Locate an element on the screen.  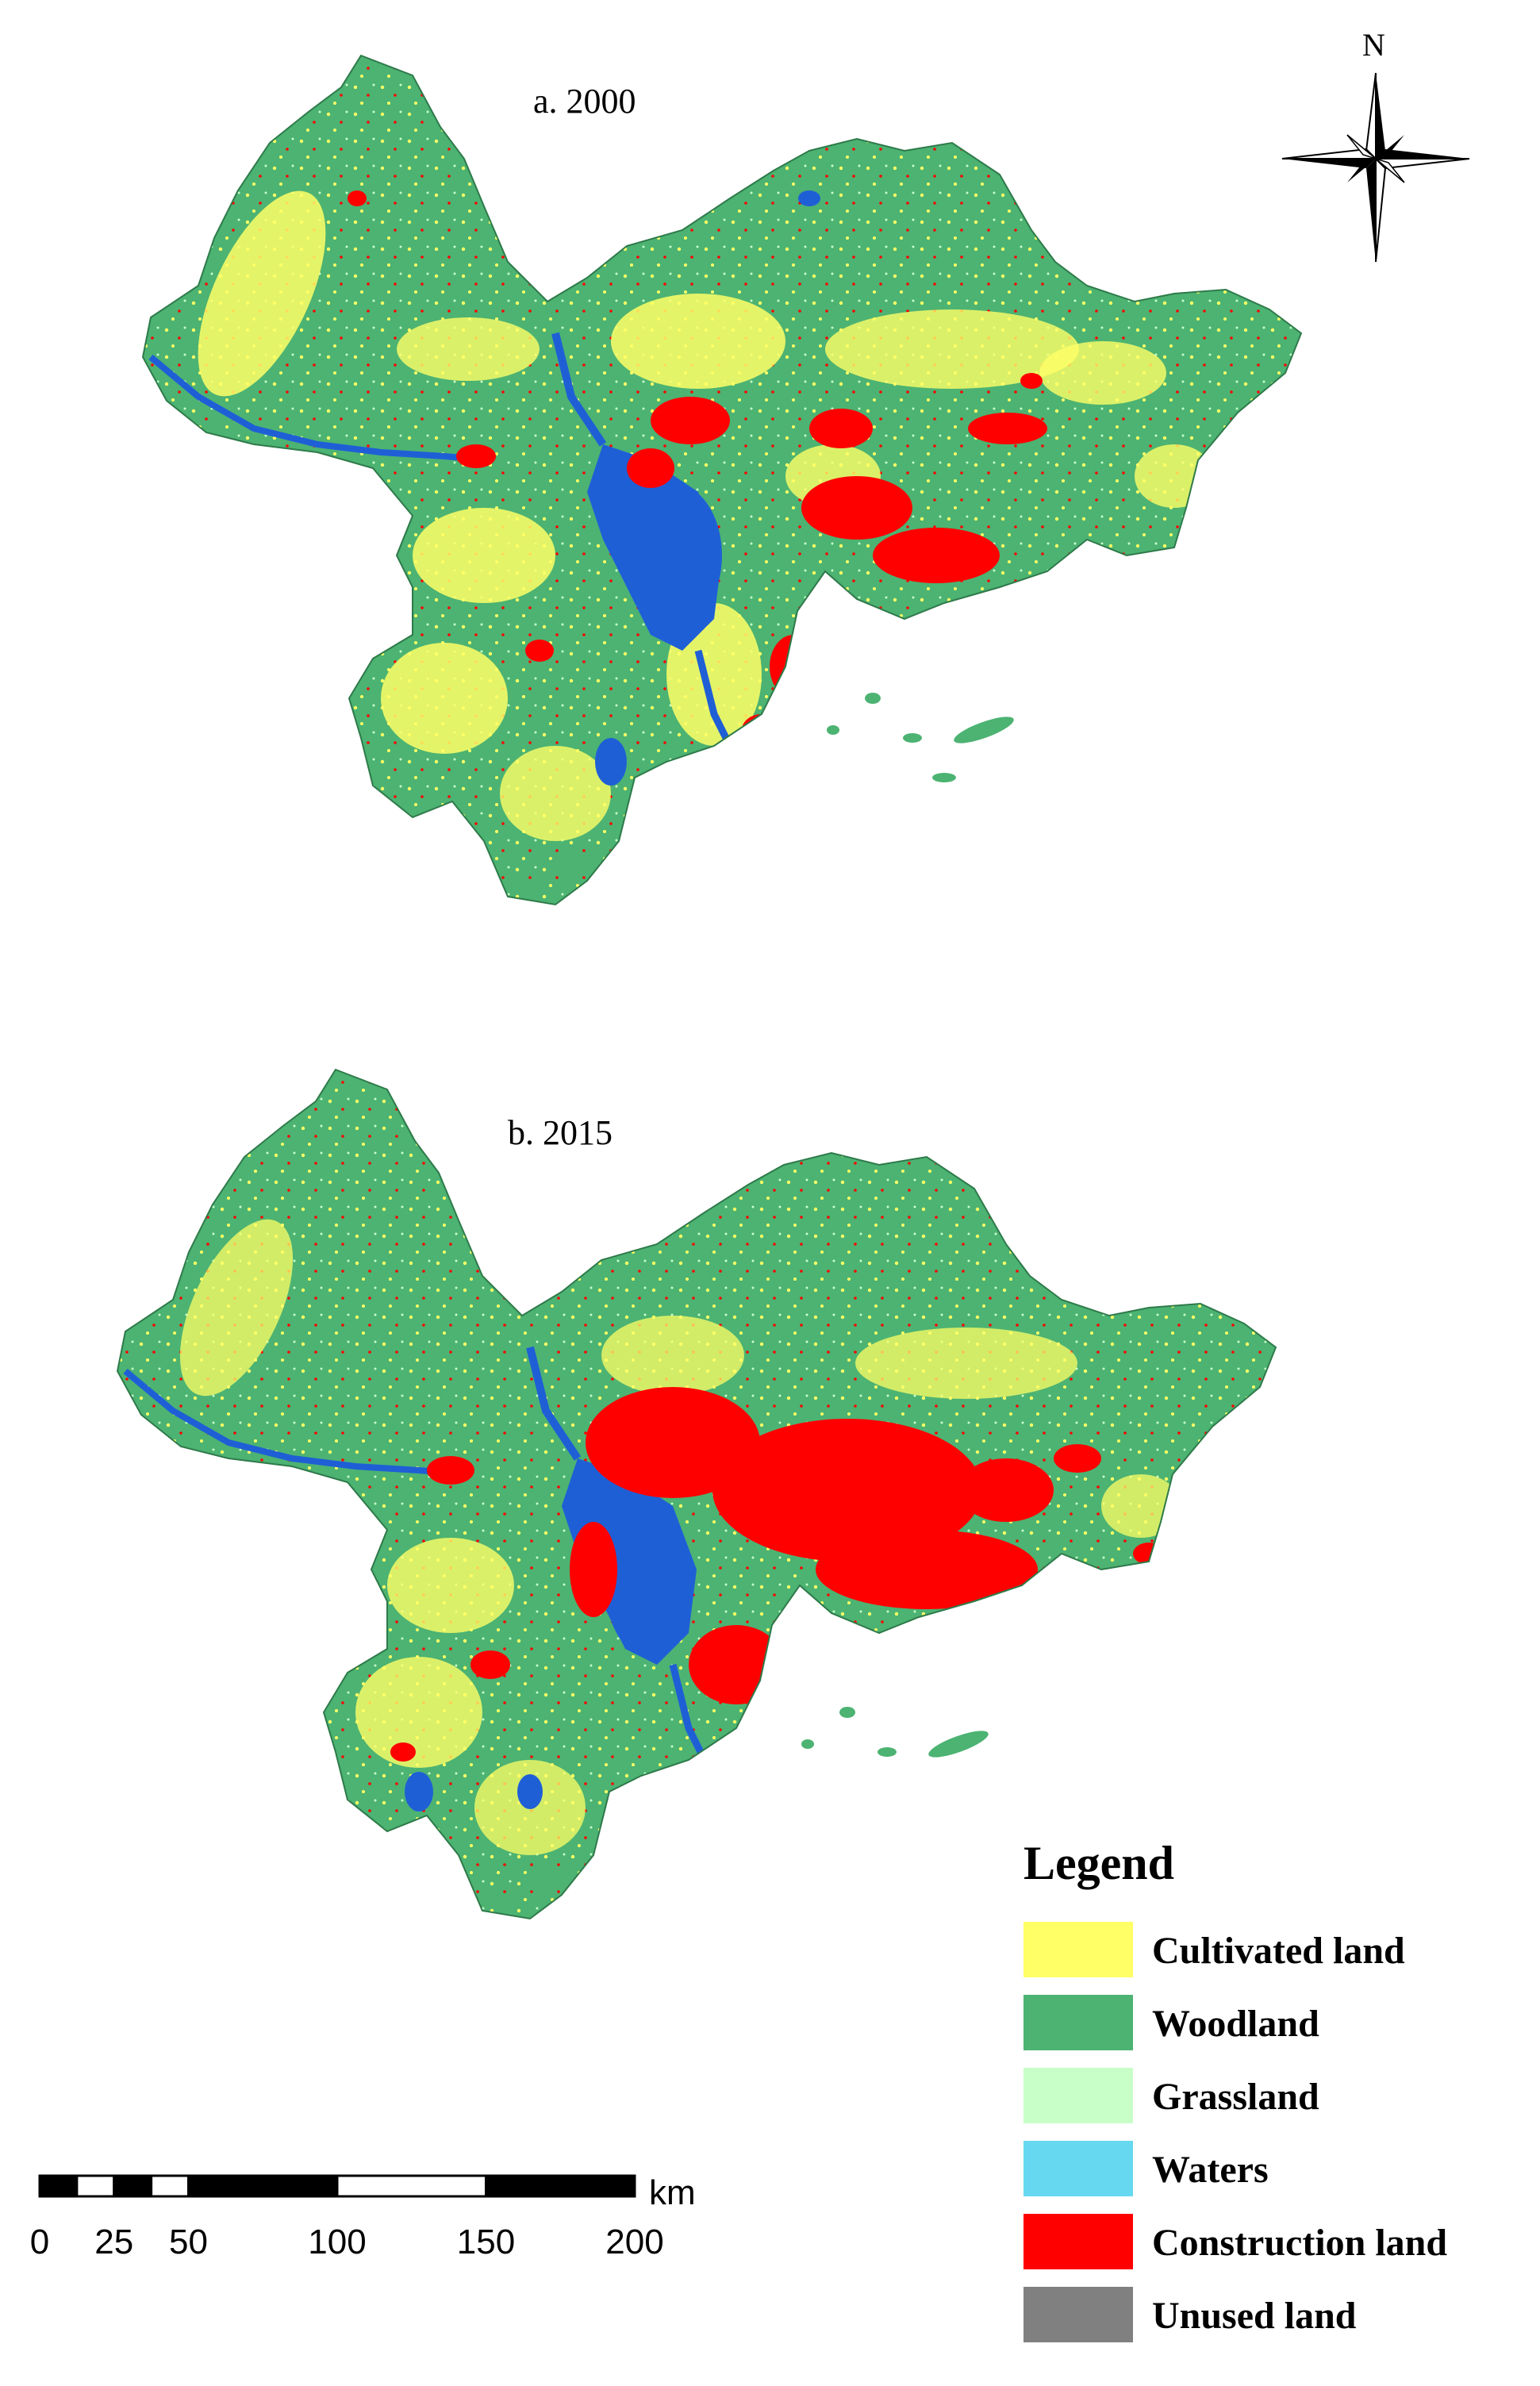
north-arrow: N is located at coordinates (1375, 145).